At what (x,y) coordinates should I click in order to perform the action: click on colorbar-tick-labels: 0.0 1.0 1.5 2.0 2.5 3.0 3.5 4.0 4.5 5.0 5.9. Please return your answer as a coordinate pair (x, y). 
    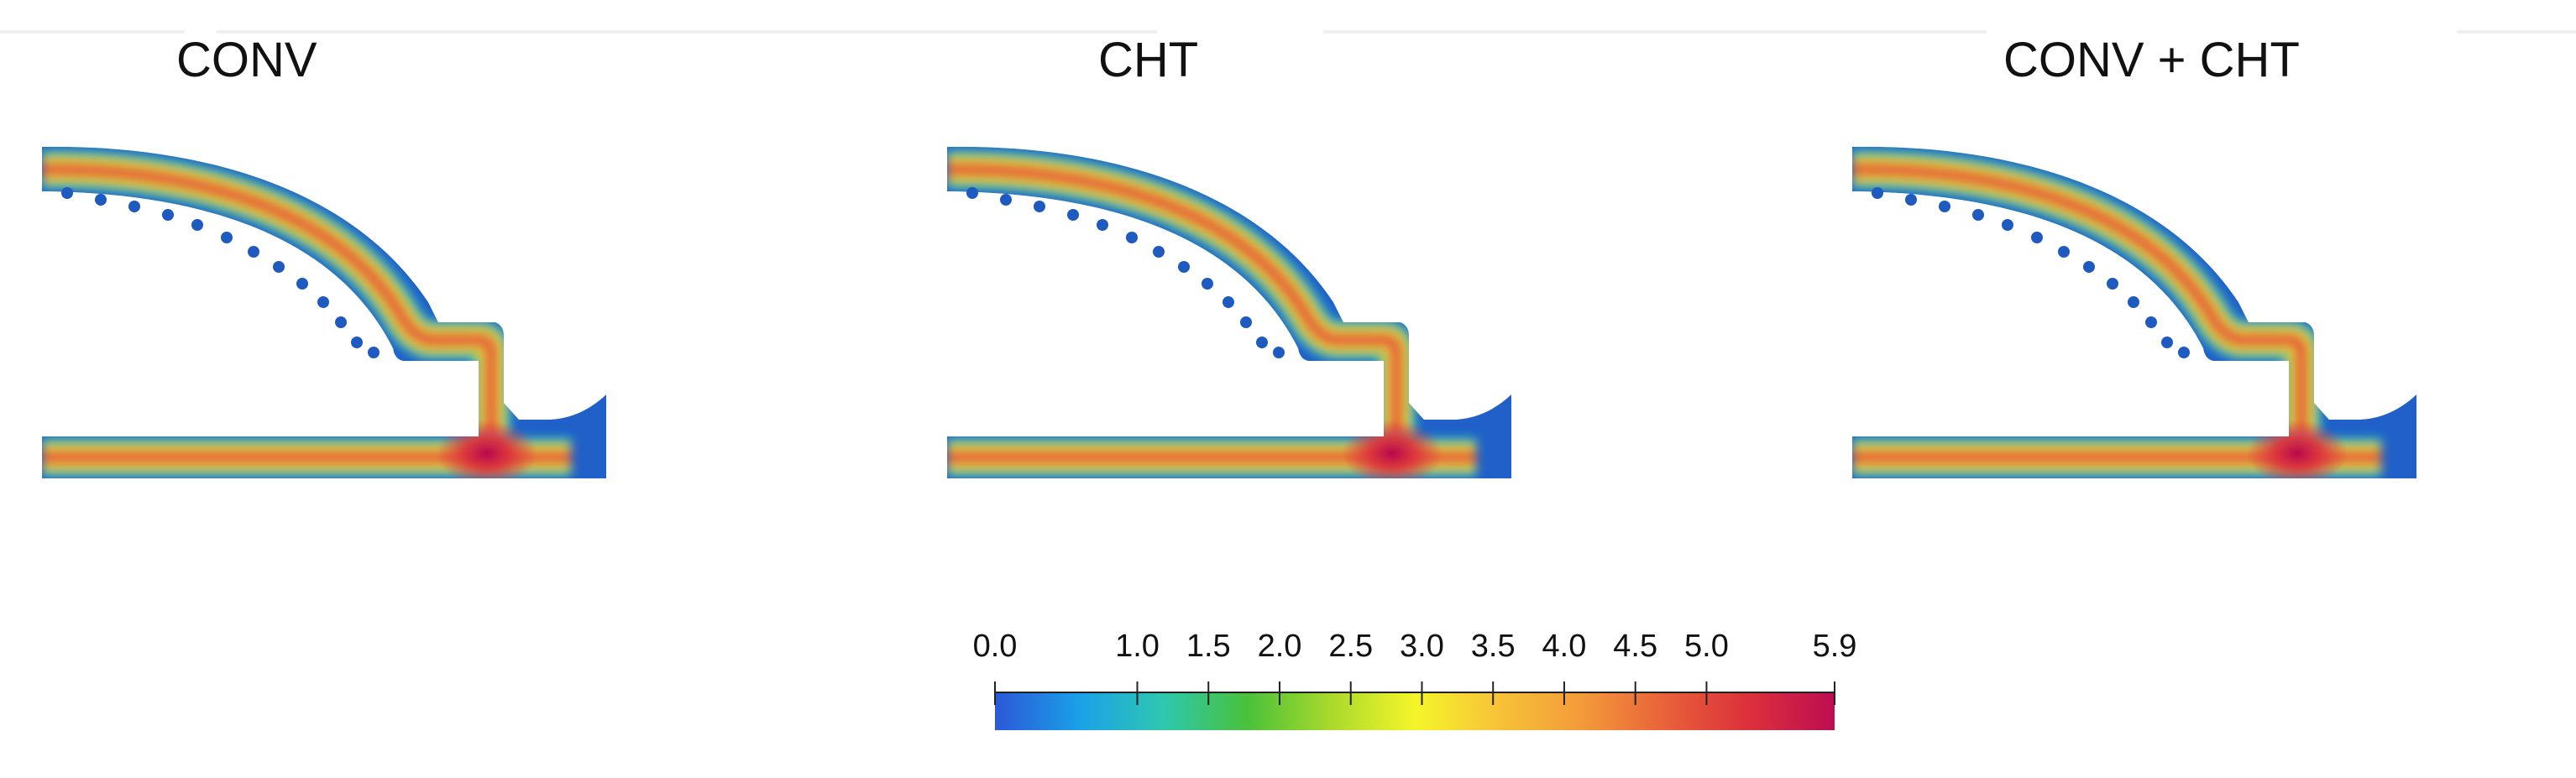
    Looking at the image, I should click on (1415, 646).